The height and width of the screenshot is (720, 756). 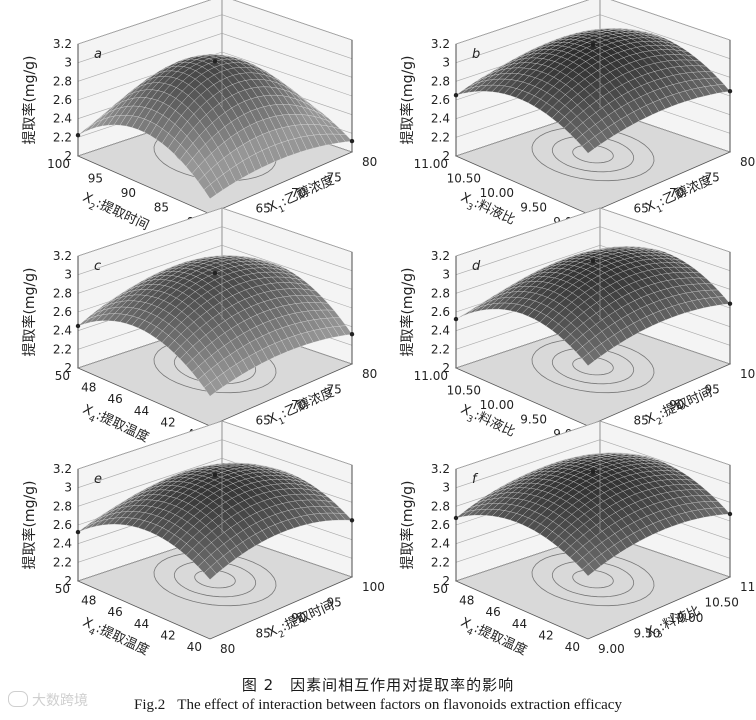 I want to click on left-axis-tick-label: 44, so click(x=519, y=624).